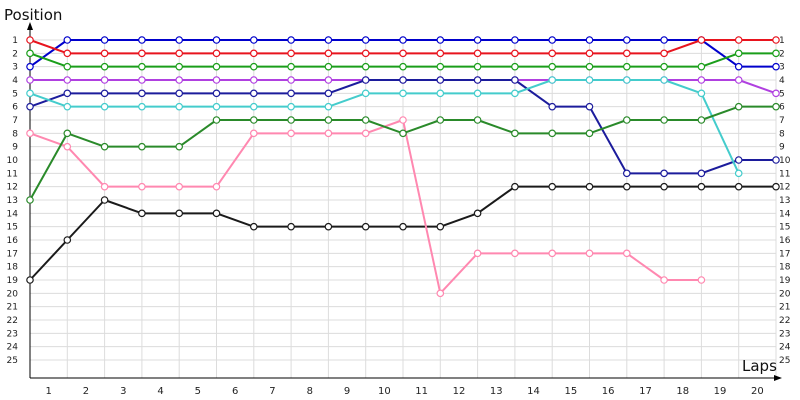 The image size is (800, 400). What do you see at coordinates (310, 391) in the screenshot?
I see `x-tick-label: 8` at bounding box center [310, 391].